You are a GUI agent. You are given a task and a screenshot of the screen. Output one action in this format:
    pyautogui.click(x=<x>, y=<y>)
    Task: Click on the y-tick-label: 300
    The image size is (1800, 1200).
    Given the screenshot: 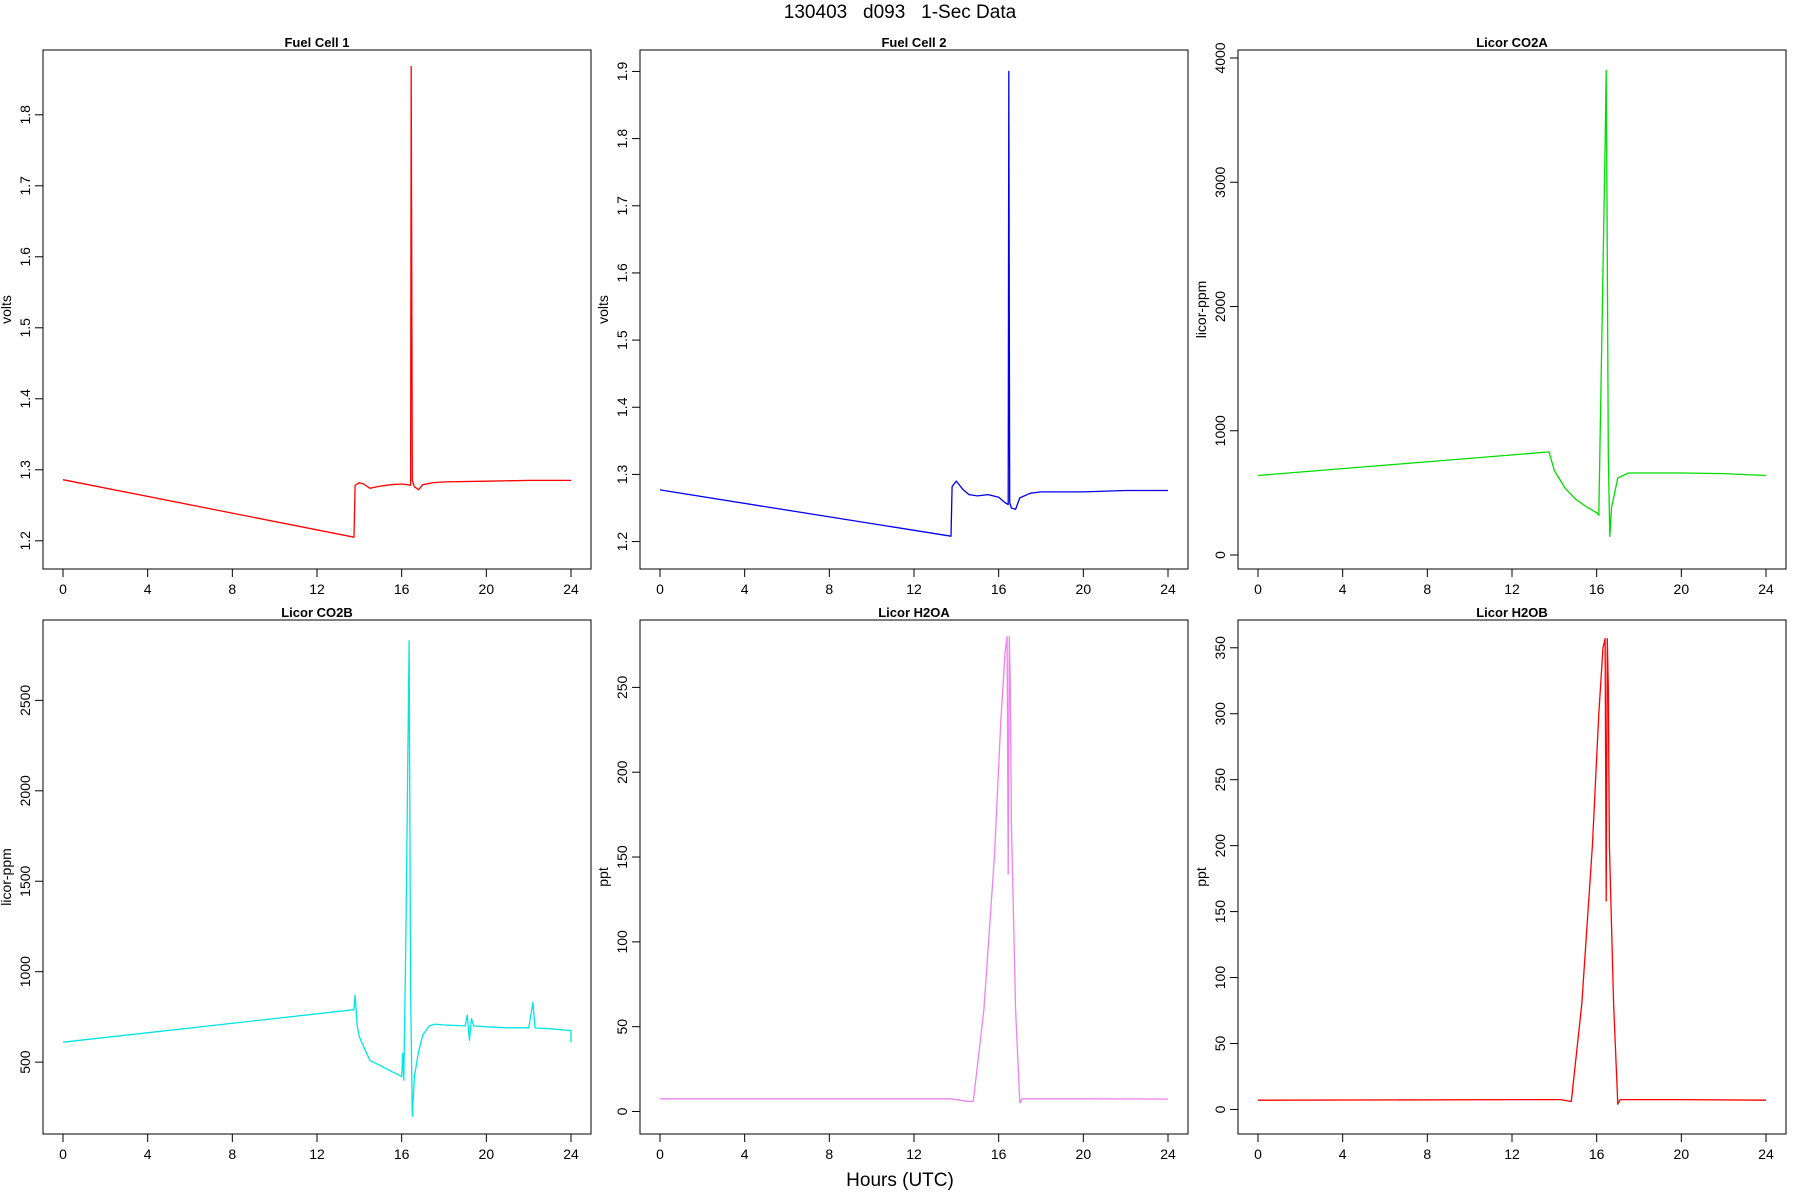 What is the action you would take?
    pyautogui.click(x=1220, y=714)
    